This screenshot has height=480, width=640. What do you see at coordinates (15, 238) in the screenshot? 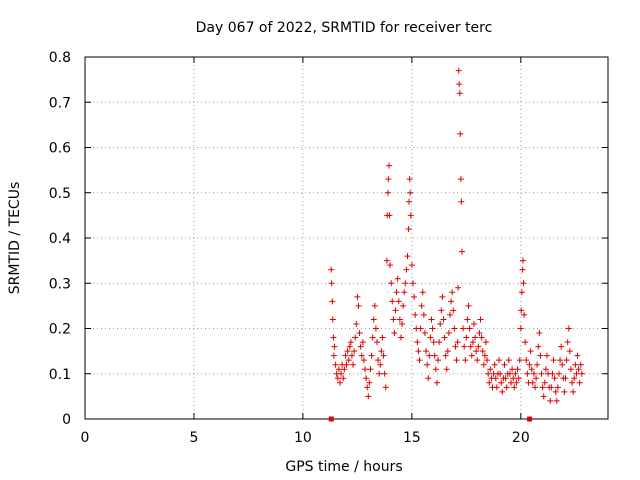
I see `y-axis-label: SRMTID / TECUs` at bounding box center [15, 238].